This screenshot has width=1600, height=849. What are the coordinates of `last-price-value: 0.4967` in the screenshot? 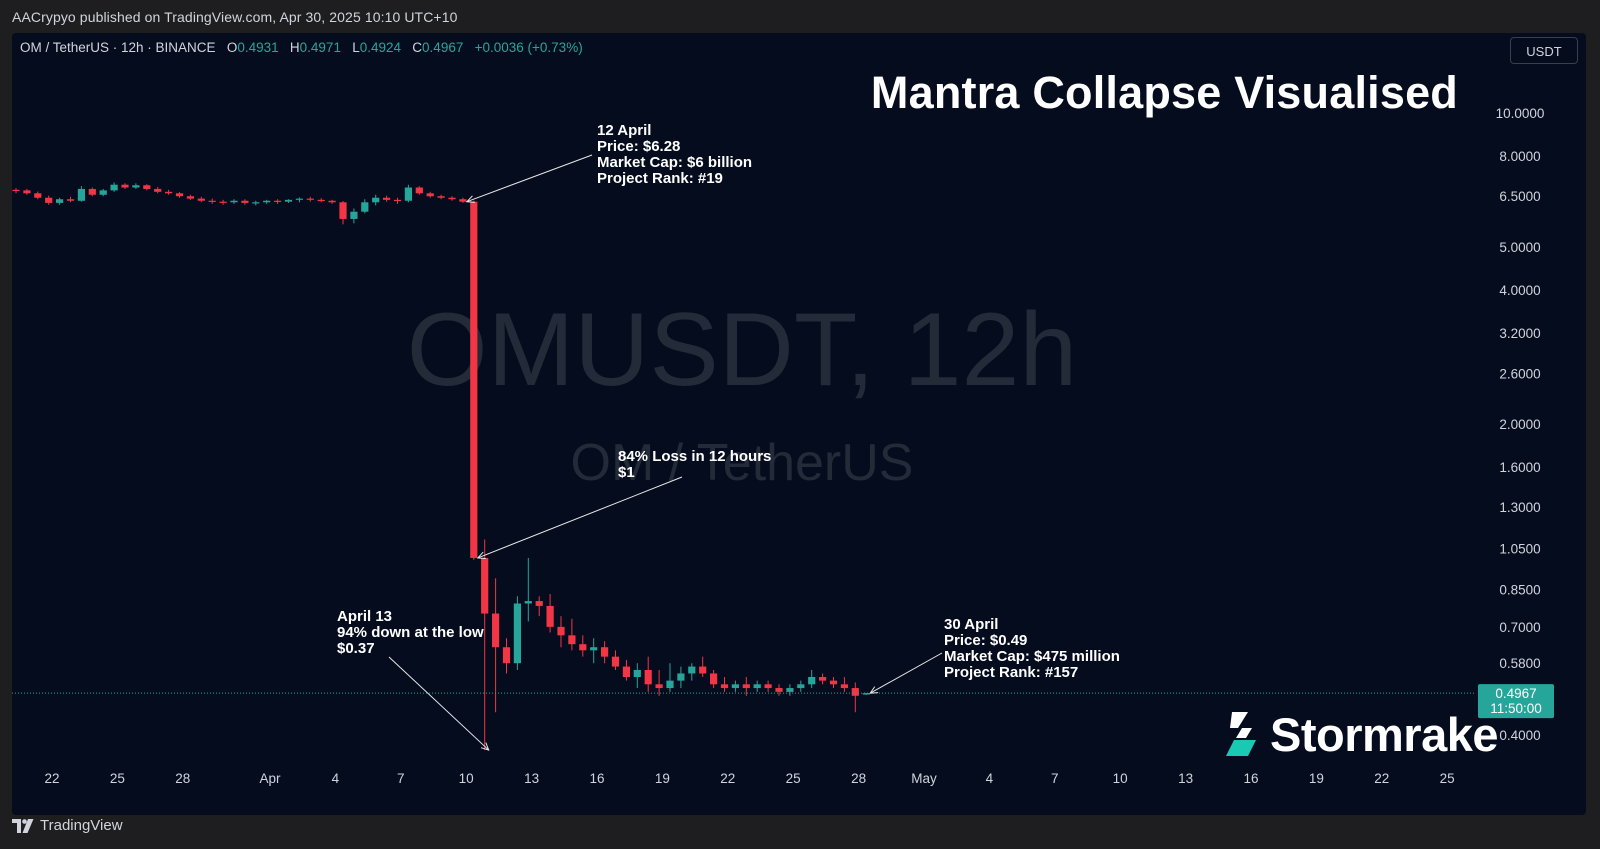 It's located at (1515, 693).